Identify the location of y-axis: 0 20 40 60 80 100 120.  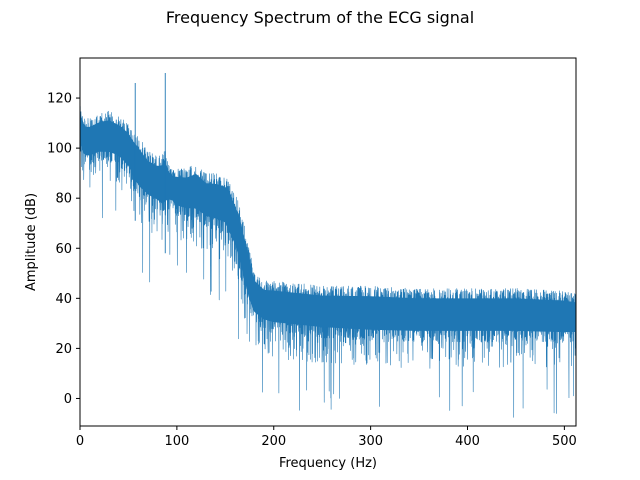
(63, 249).